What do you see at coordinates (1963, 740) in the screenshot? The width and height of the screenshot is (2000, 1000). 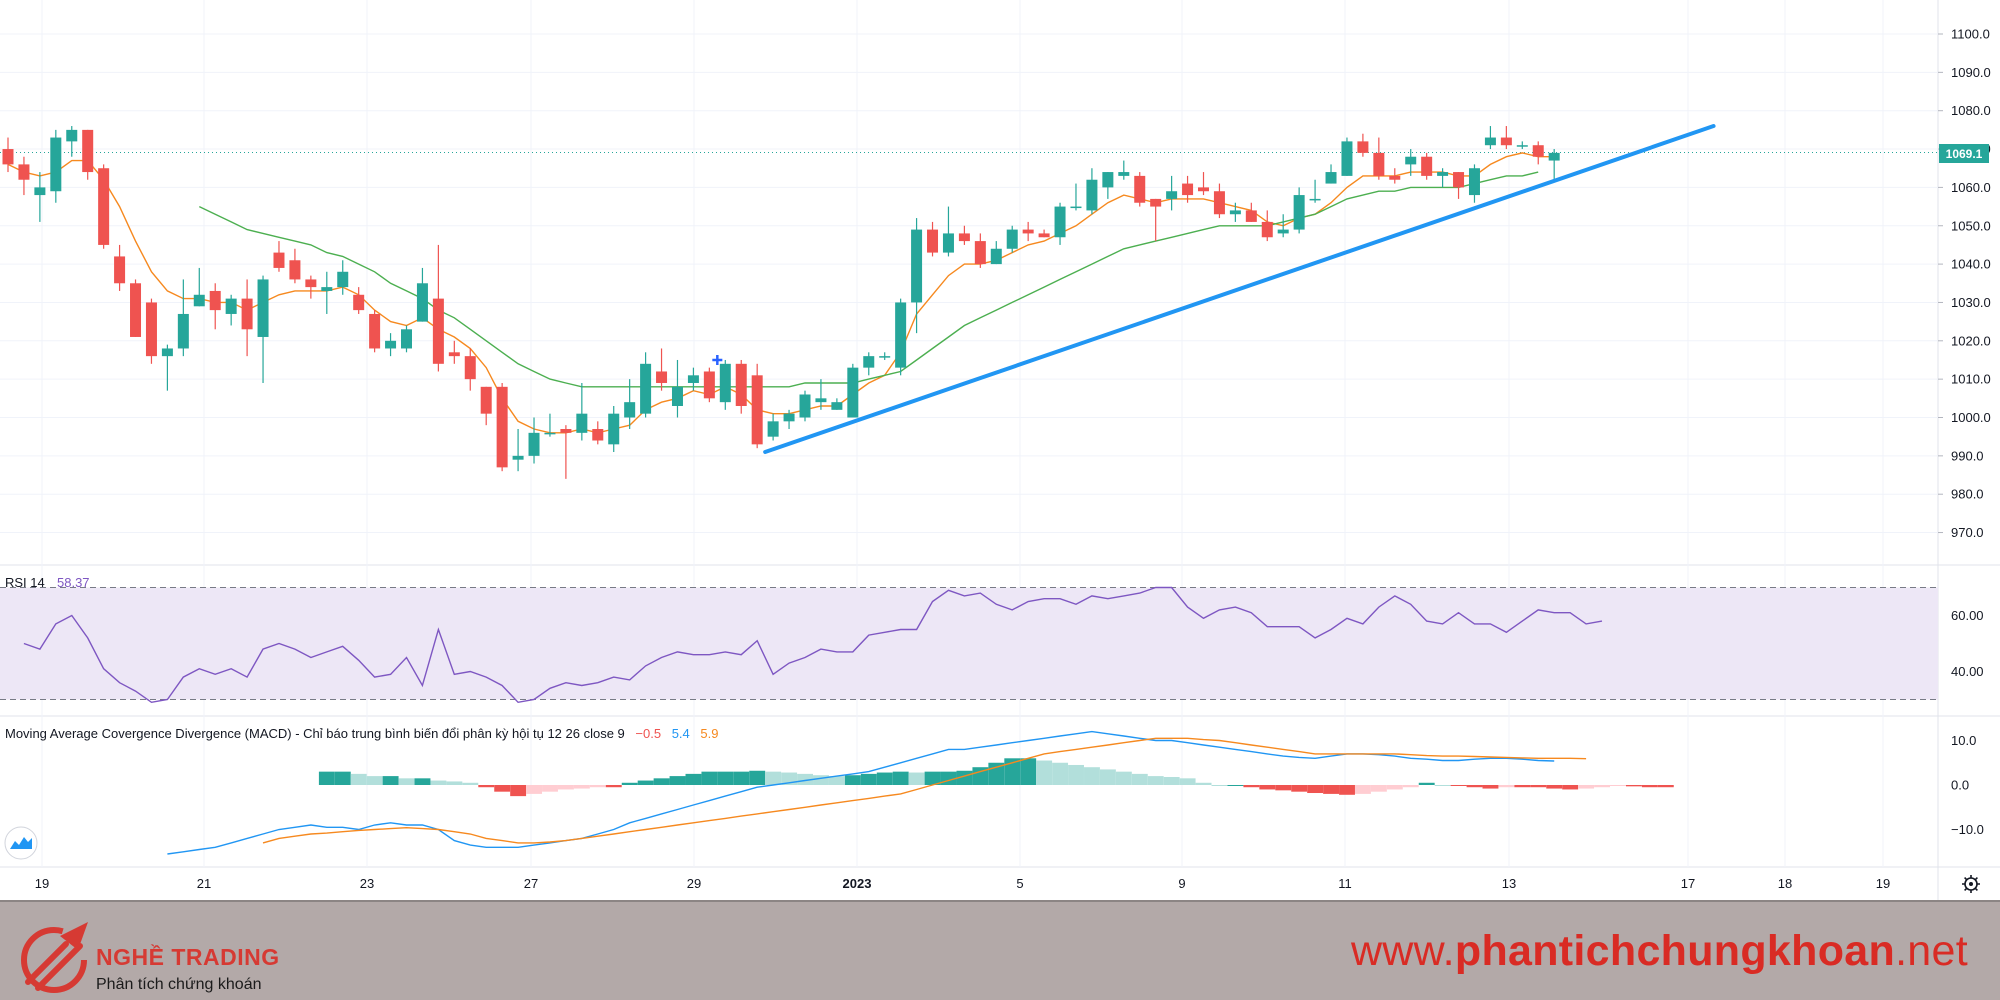 I see `macd-tick-label: 10.0` at bounding box center [1963, 740].